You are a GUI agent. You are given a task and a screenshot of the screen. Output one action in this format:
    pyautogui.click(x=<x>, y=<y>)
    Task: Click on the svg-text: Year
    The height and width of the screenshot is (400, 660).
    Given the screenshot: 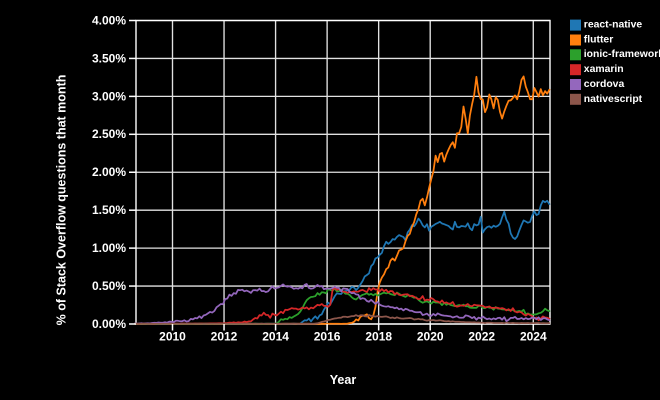 What is the action you would take?
    pyautogui.click(x=343, y=380)
    